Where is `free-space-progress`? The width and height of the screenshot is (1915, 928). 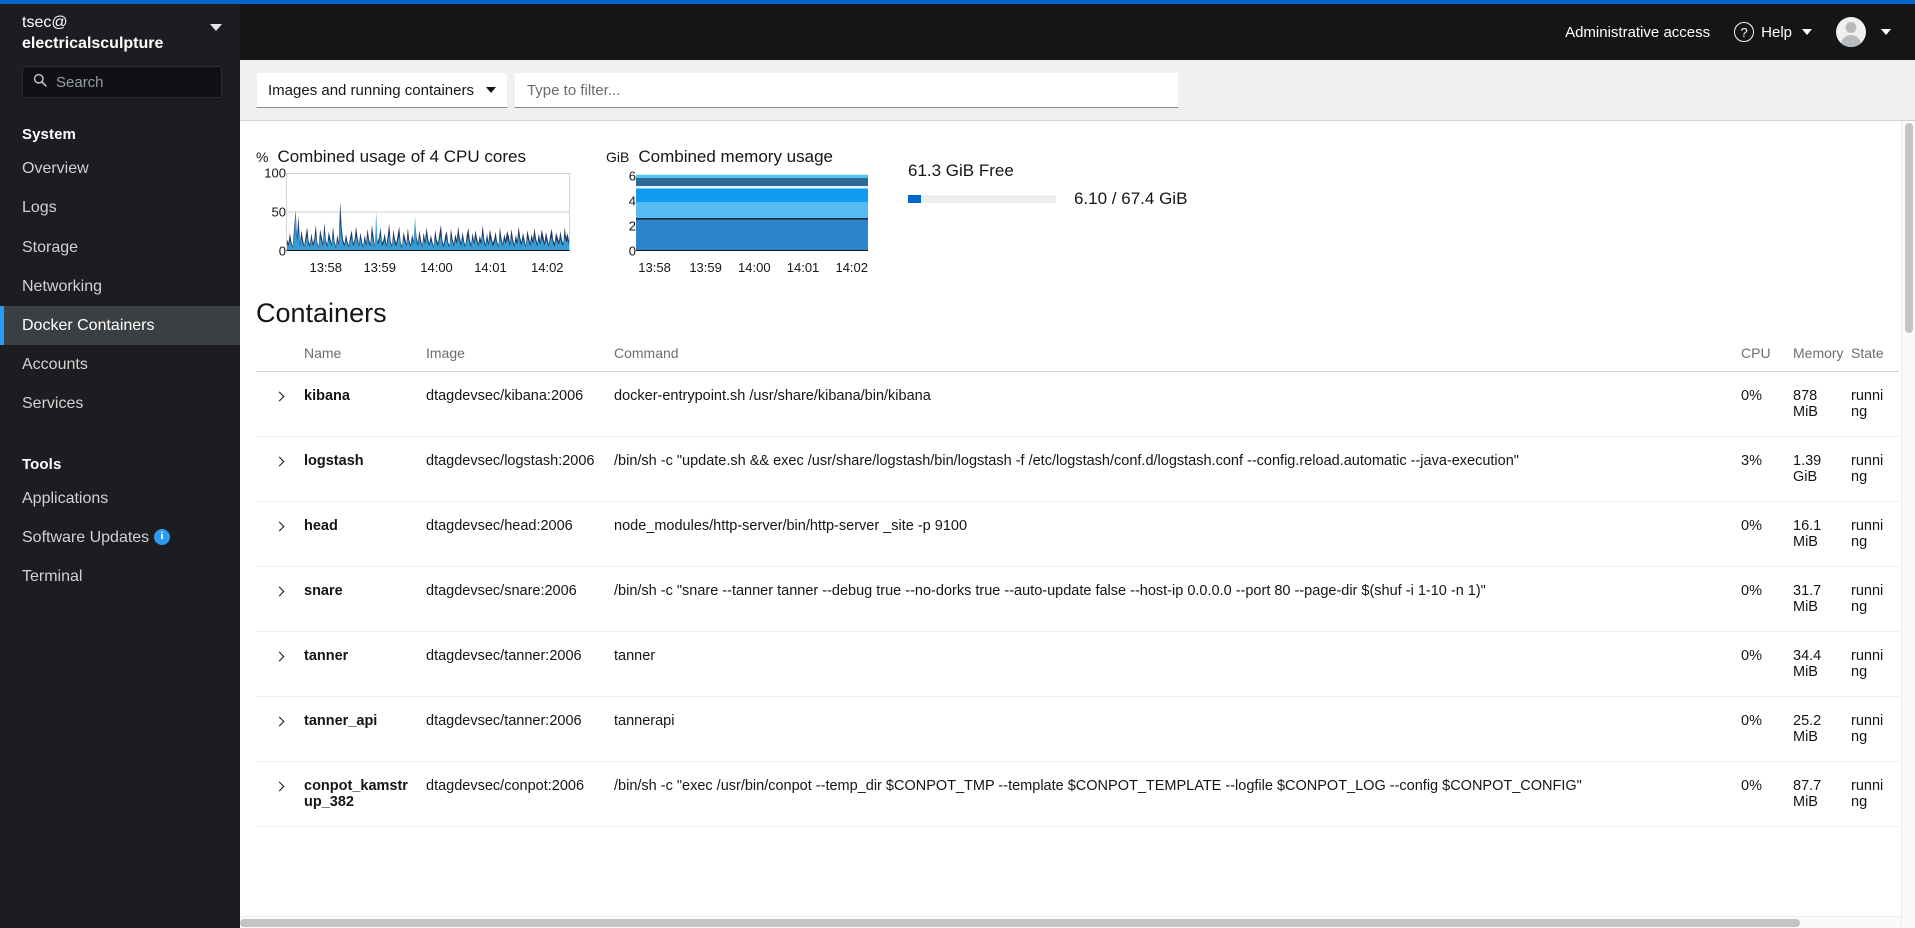 free-space-progress is located at coordinates (982, 199).